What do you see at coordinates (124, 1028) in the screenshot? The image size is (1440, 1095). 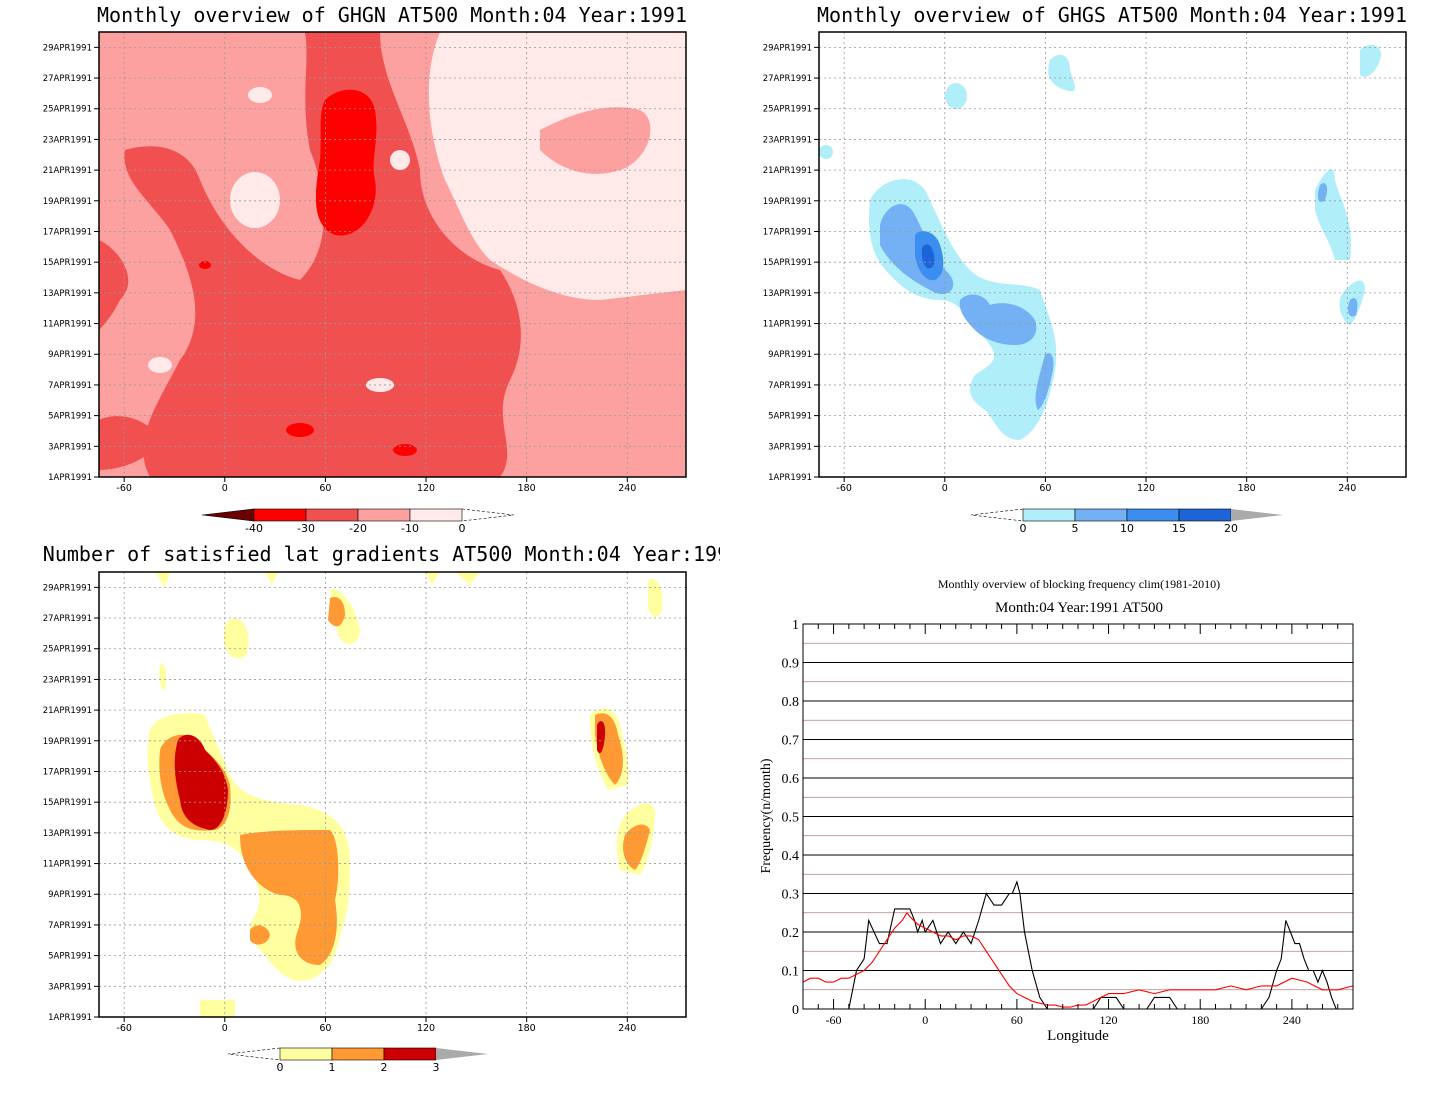 I see `latgrad-xtick-label: -60` at bounding box center [124, 1028].